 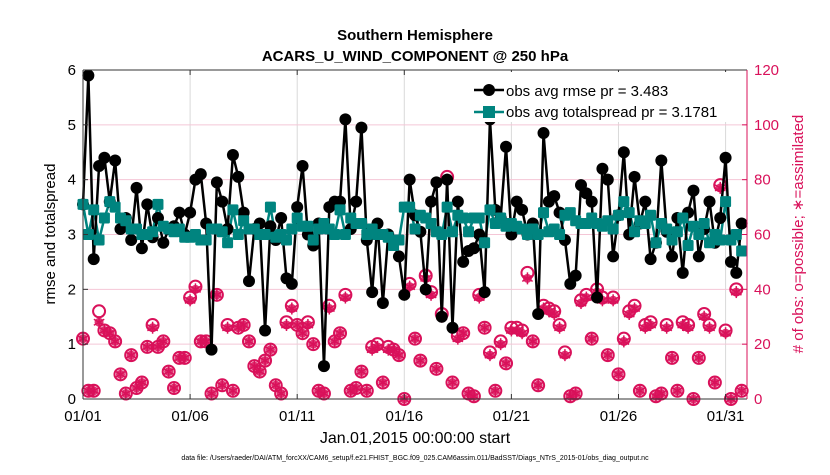 What do you see at coordinates (758, 399) in the screenshot?
I see `y2-tick-label: 0` at bounding box center [758, 399].